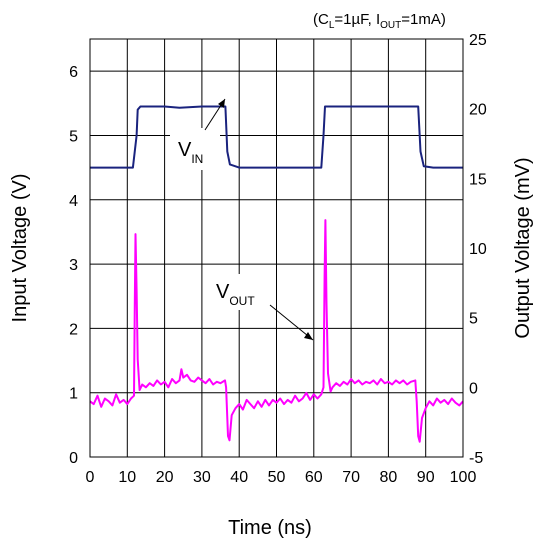 This screenshot has height=544, width=540. Describe the element at coordinates (476, 458) in the screenshot. I see `y-right-tick-label: -5` at that location.